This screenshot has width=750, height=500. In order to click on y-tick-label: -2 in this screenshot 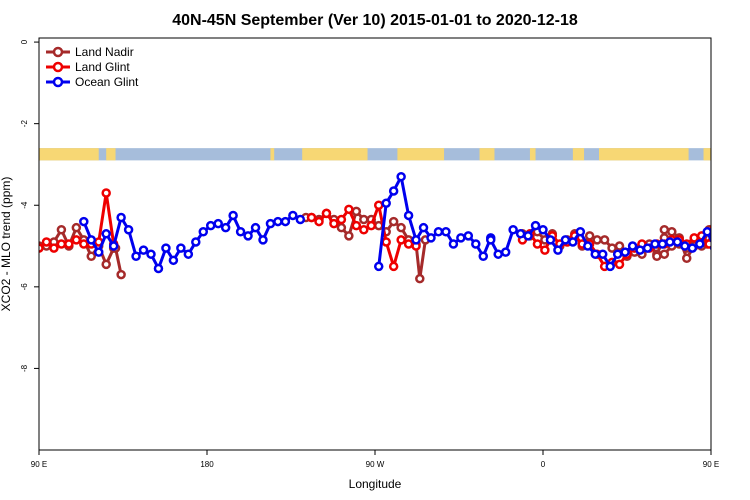, I will do `click(24, 124)`.